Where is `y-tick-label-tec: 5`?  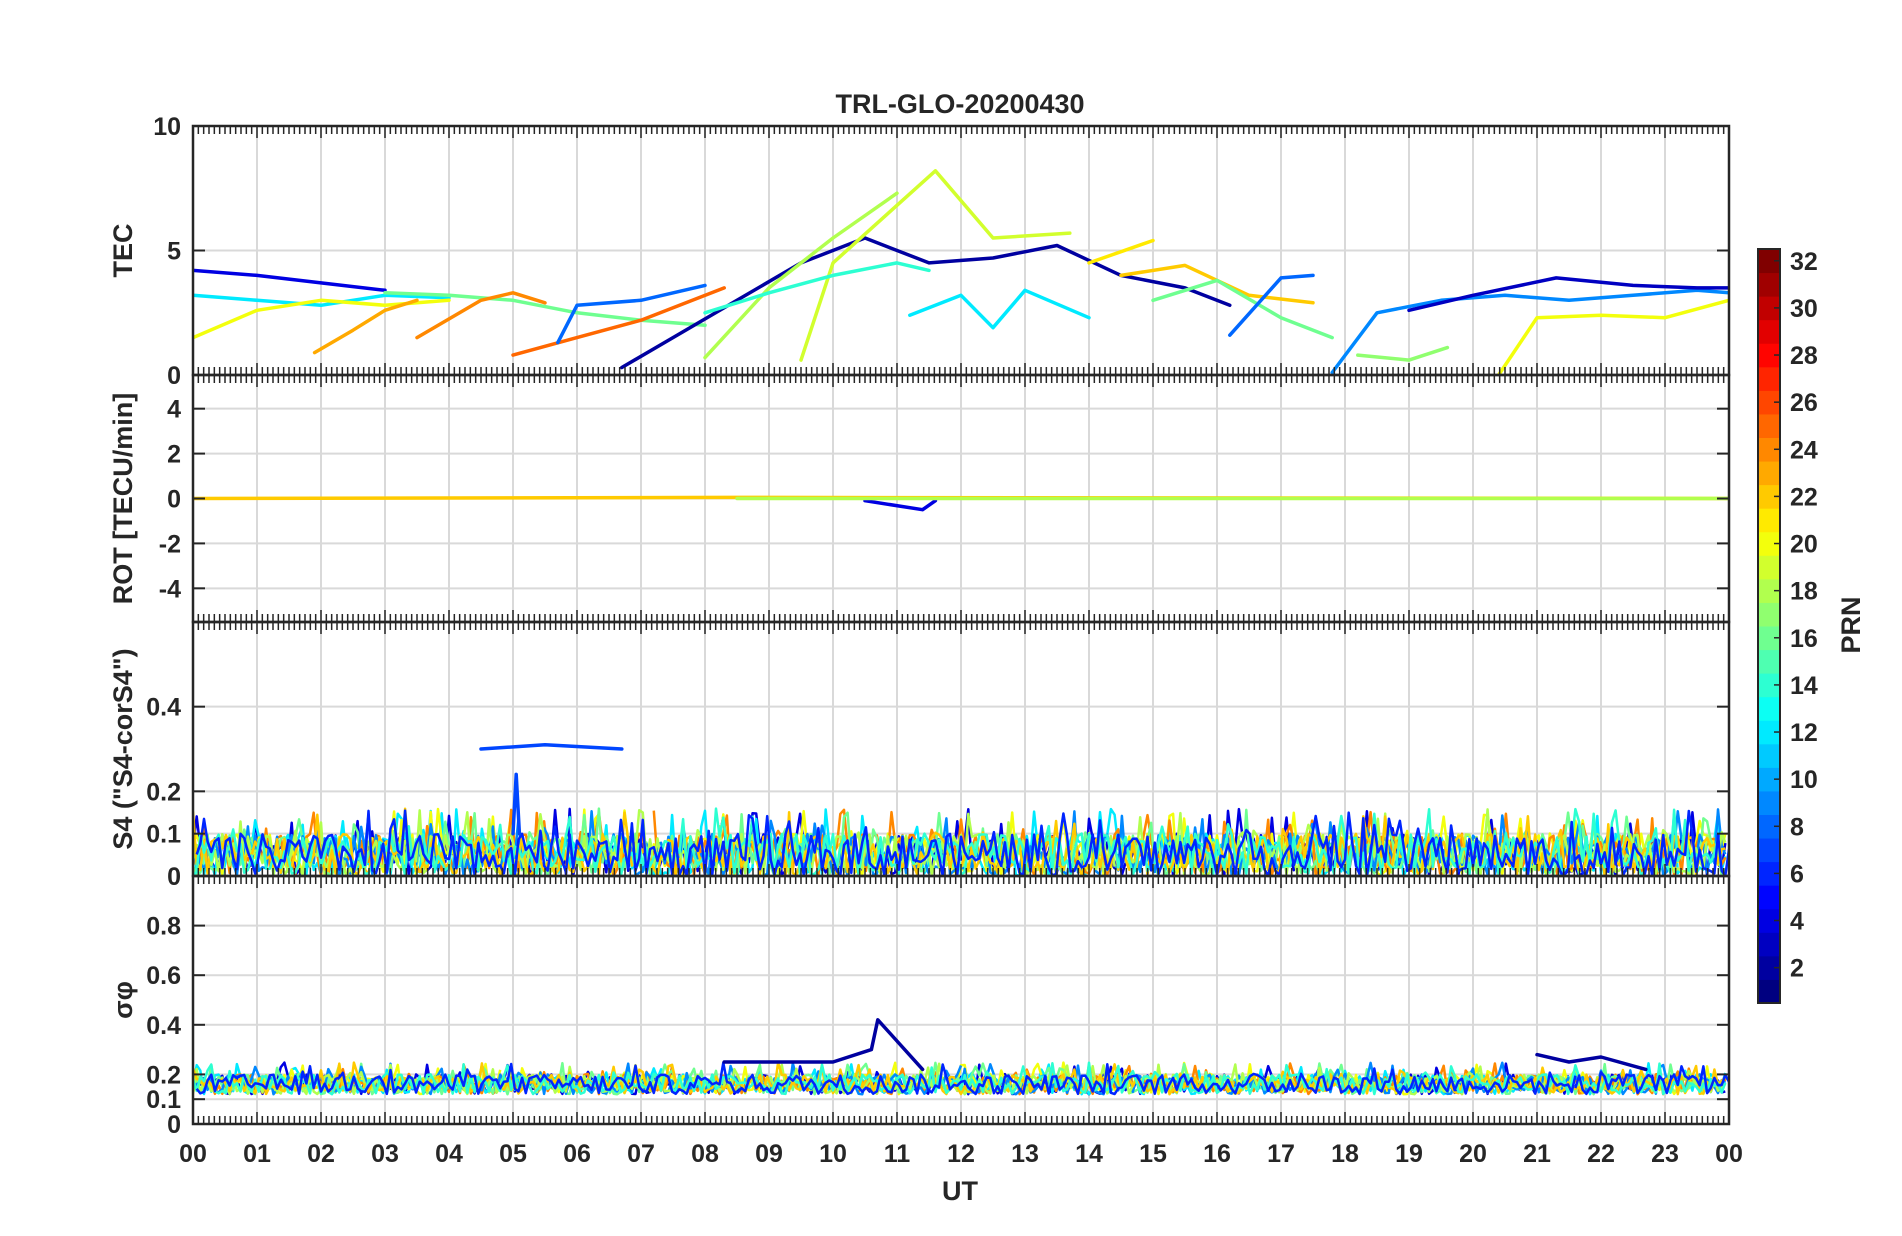 y-tick-label-tec: 5 is located at coordinates (174, 252).